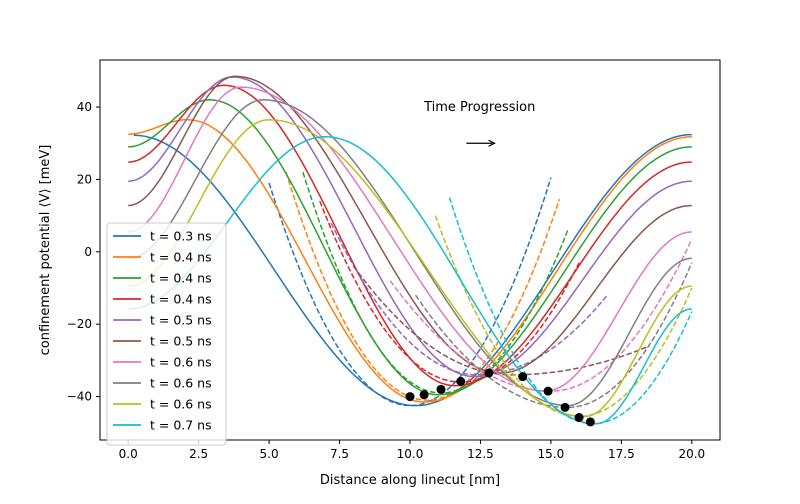 The height and width of the screenshot is (504, 800). Describe the element at coordinates (198, 454) in the screenshot. I see `x-tick-label: 2.5` at that location.